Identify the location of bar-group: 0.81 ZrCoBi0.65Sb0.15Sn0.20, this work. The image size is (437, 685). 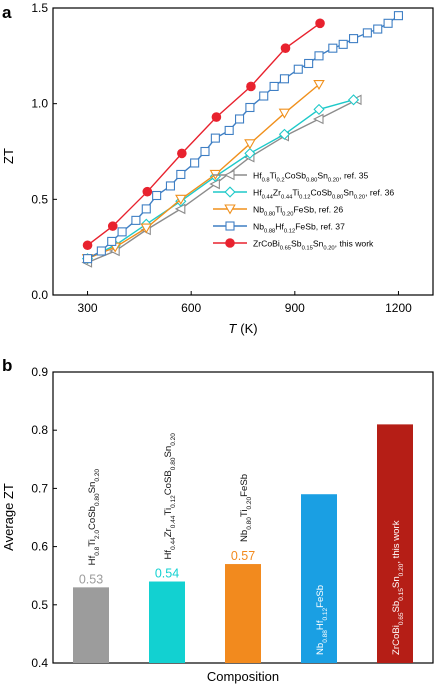
(395, 536).